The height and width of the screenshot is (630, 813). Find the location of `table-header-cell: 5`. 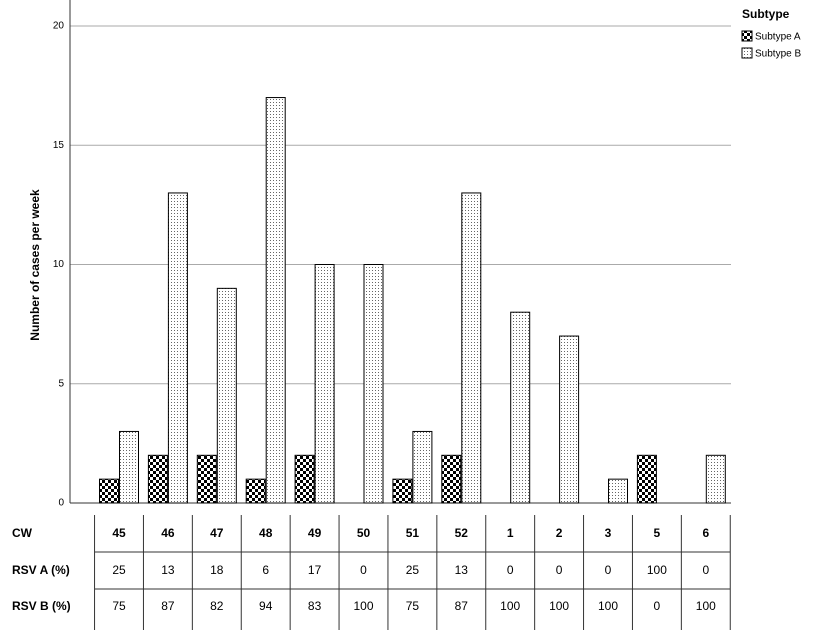

table-header-cell: 5 is located at coordinates (657, 533).